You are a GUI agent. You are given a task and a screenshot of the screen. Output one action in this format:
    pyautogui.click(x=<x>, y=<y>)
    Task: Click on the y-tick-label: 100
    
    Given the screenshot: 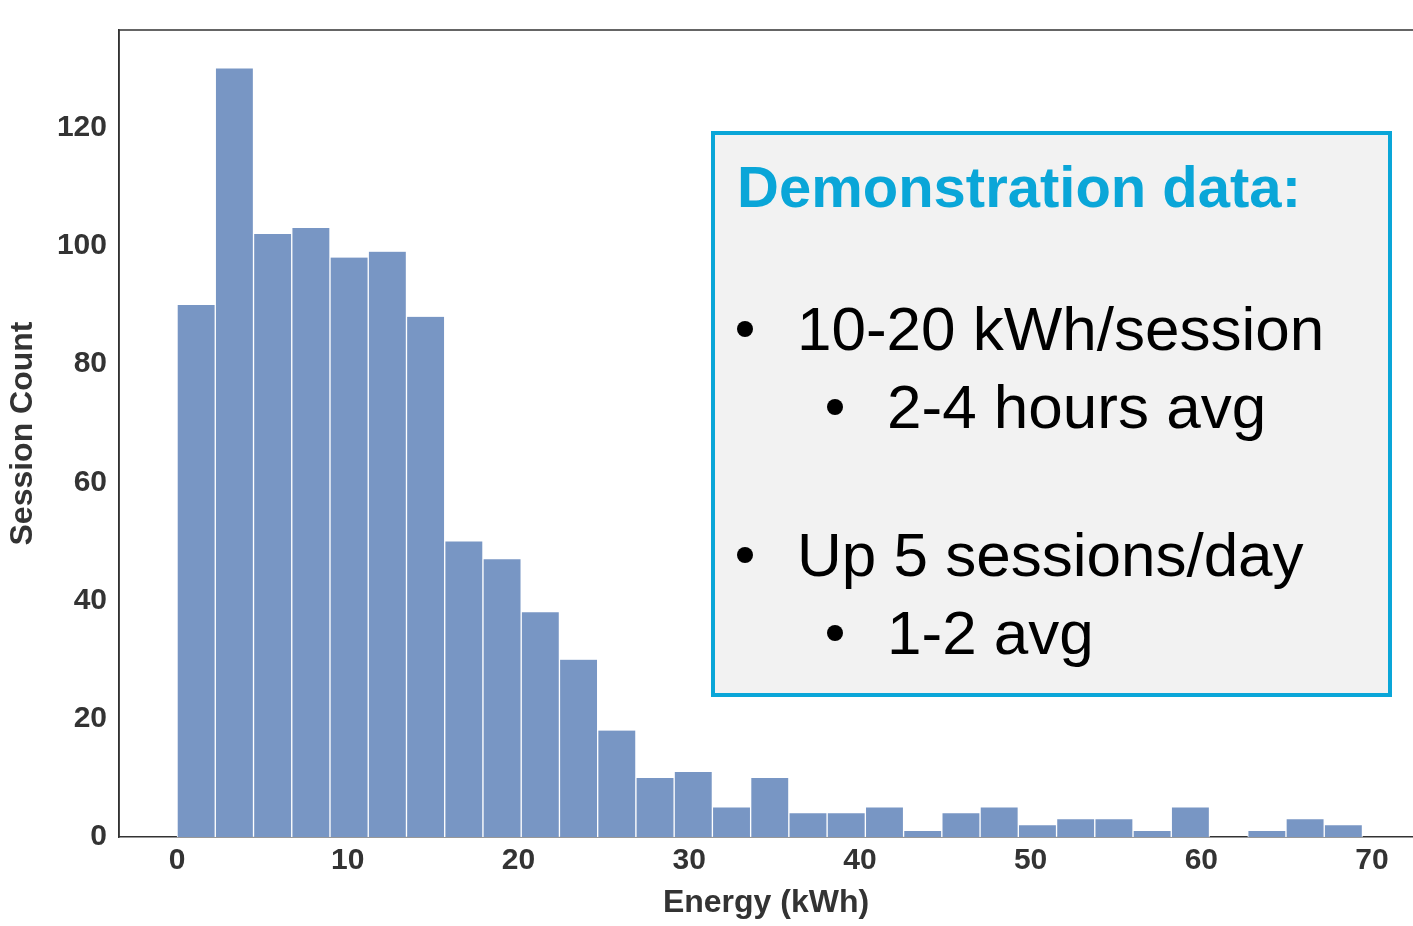 What is the action you would take?
    pyautogui.click(x=81, y=244)
    